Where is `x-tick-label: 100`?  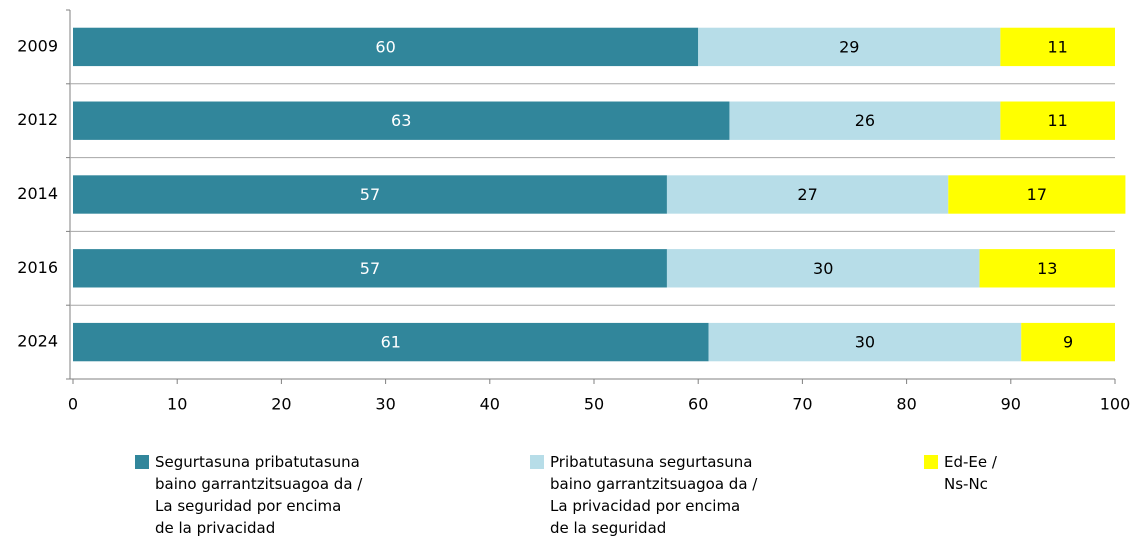 x-tick-label: 100 is located at coordinates (1115, 404).